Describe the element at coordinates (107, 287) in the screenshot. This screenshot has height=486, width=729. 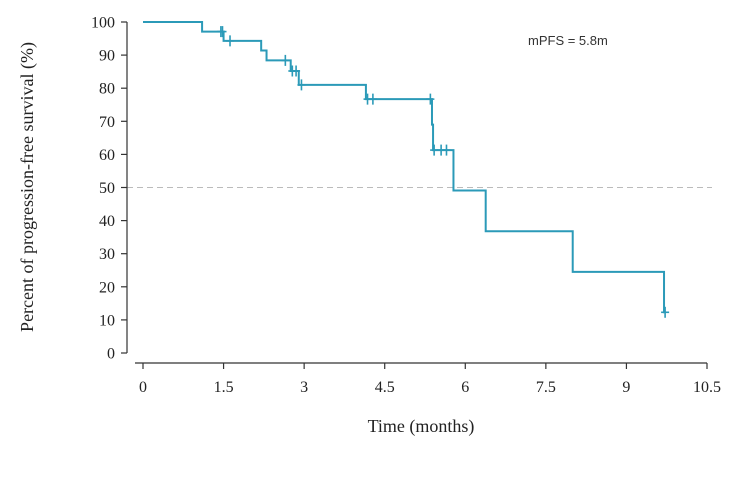
I see `y-tick-label: 20` at that location.